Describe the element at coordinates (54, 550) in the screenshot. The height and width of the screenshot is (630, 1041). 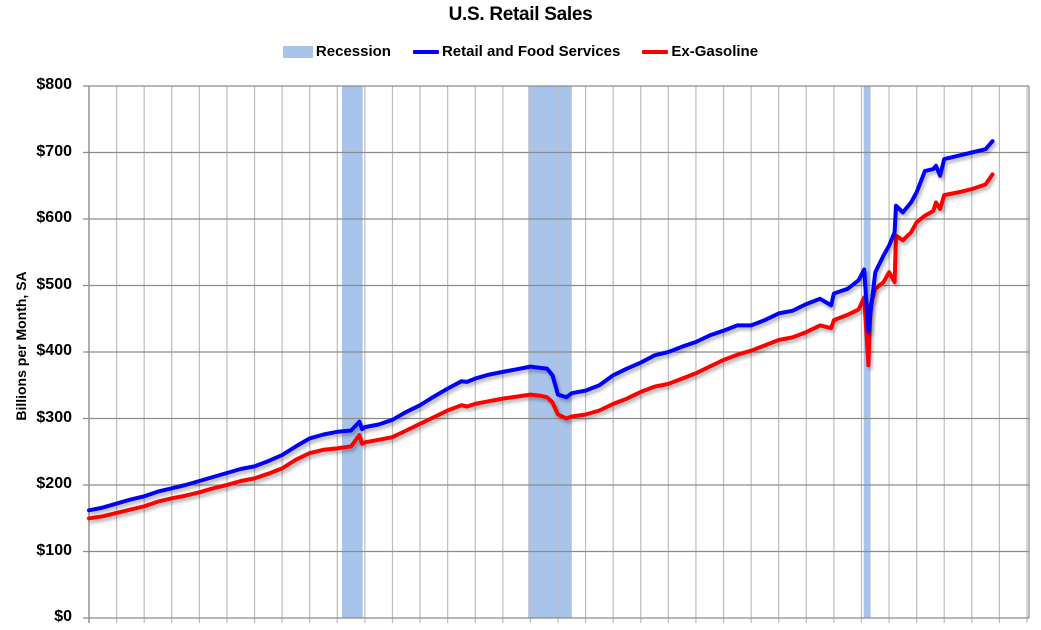
I see `y-tick-label: $100` at that location.